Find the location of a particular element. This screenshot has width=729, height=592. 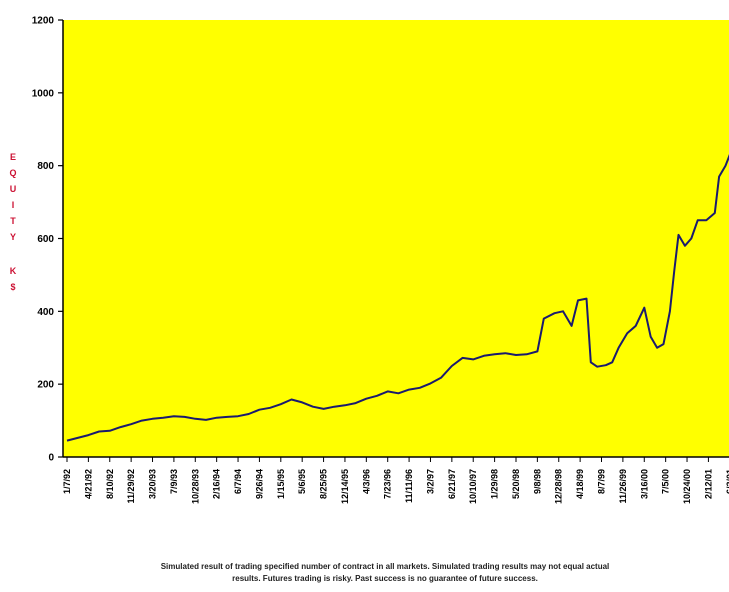

x-tick-label: 12/14/95 is located at coordinates (345, 486).